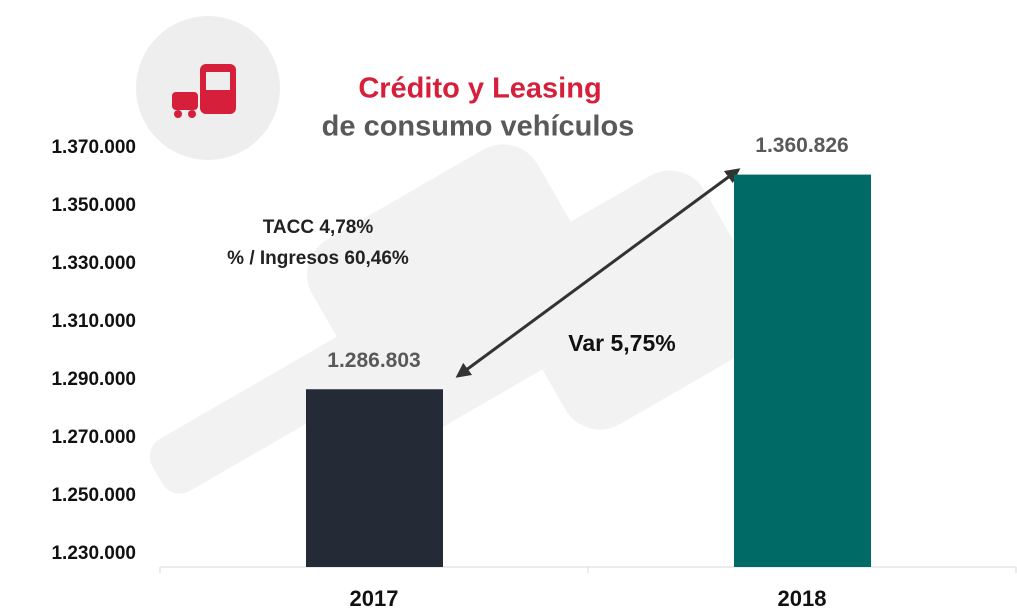 The height and width of the screenshot is (613, 1017). What do you see at coordinates (204, 91) in the screenshot?
I see `vehicle-icon` at bounding box center [204, 91].